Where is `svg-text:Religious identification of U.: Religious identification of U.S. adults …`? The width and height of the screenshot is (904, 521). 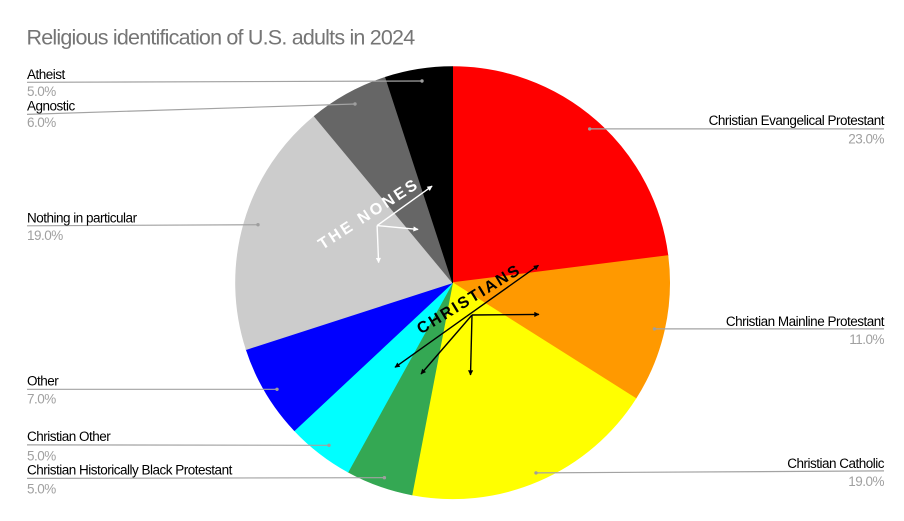
svg-text:Religious identification of U.: Religious identification of U.S. adults … is located at coordinates (221, 38).